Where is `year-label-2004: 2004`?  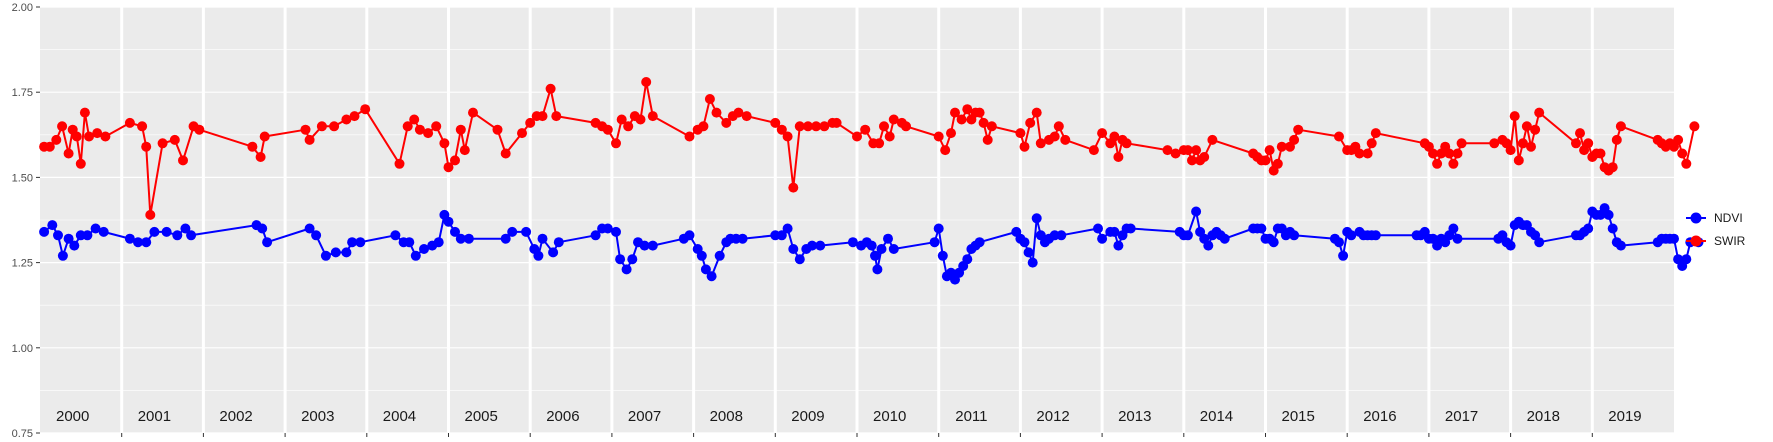
year-label-2004: 2004 is located at coordinates (399, 416).